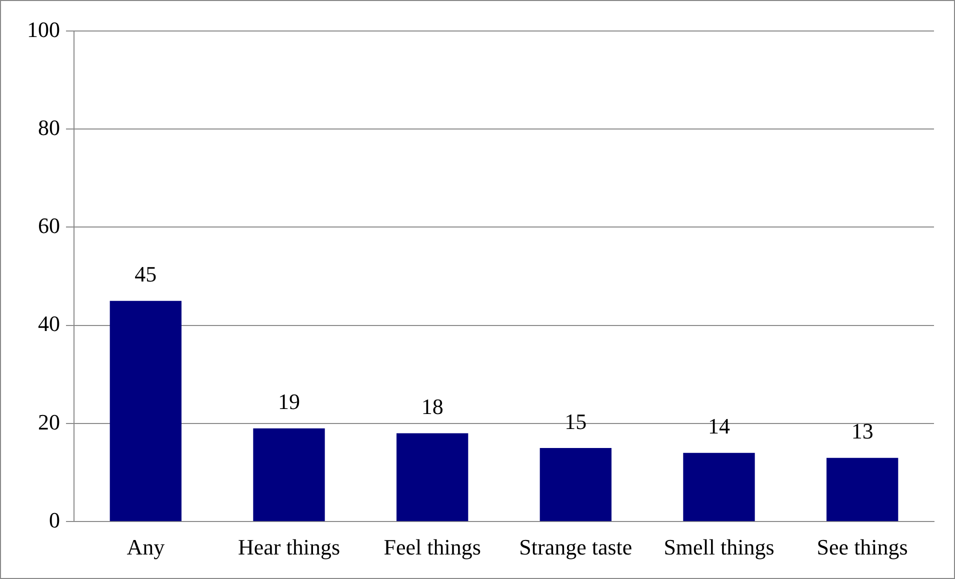 This screenshot has height=579, width=955. What do you see at coordinates (575, 421) in the screenshot?
I see `data-label: 15` at bounding box center [575, 421].